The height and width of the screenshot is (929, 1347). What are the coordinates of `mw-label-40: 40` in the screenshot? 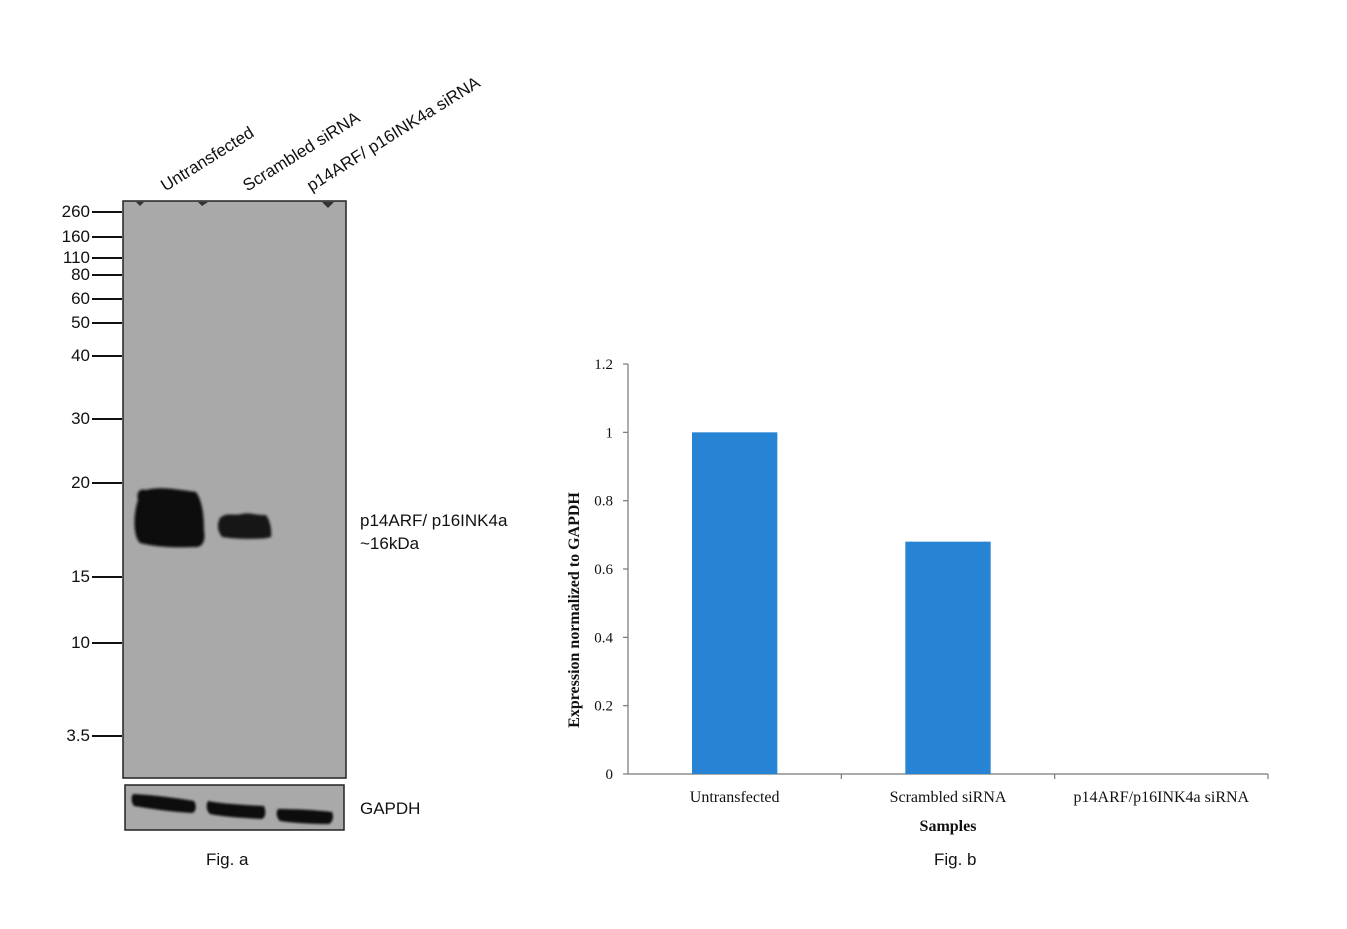 It's located at (80, 355).